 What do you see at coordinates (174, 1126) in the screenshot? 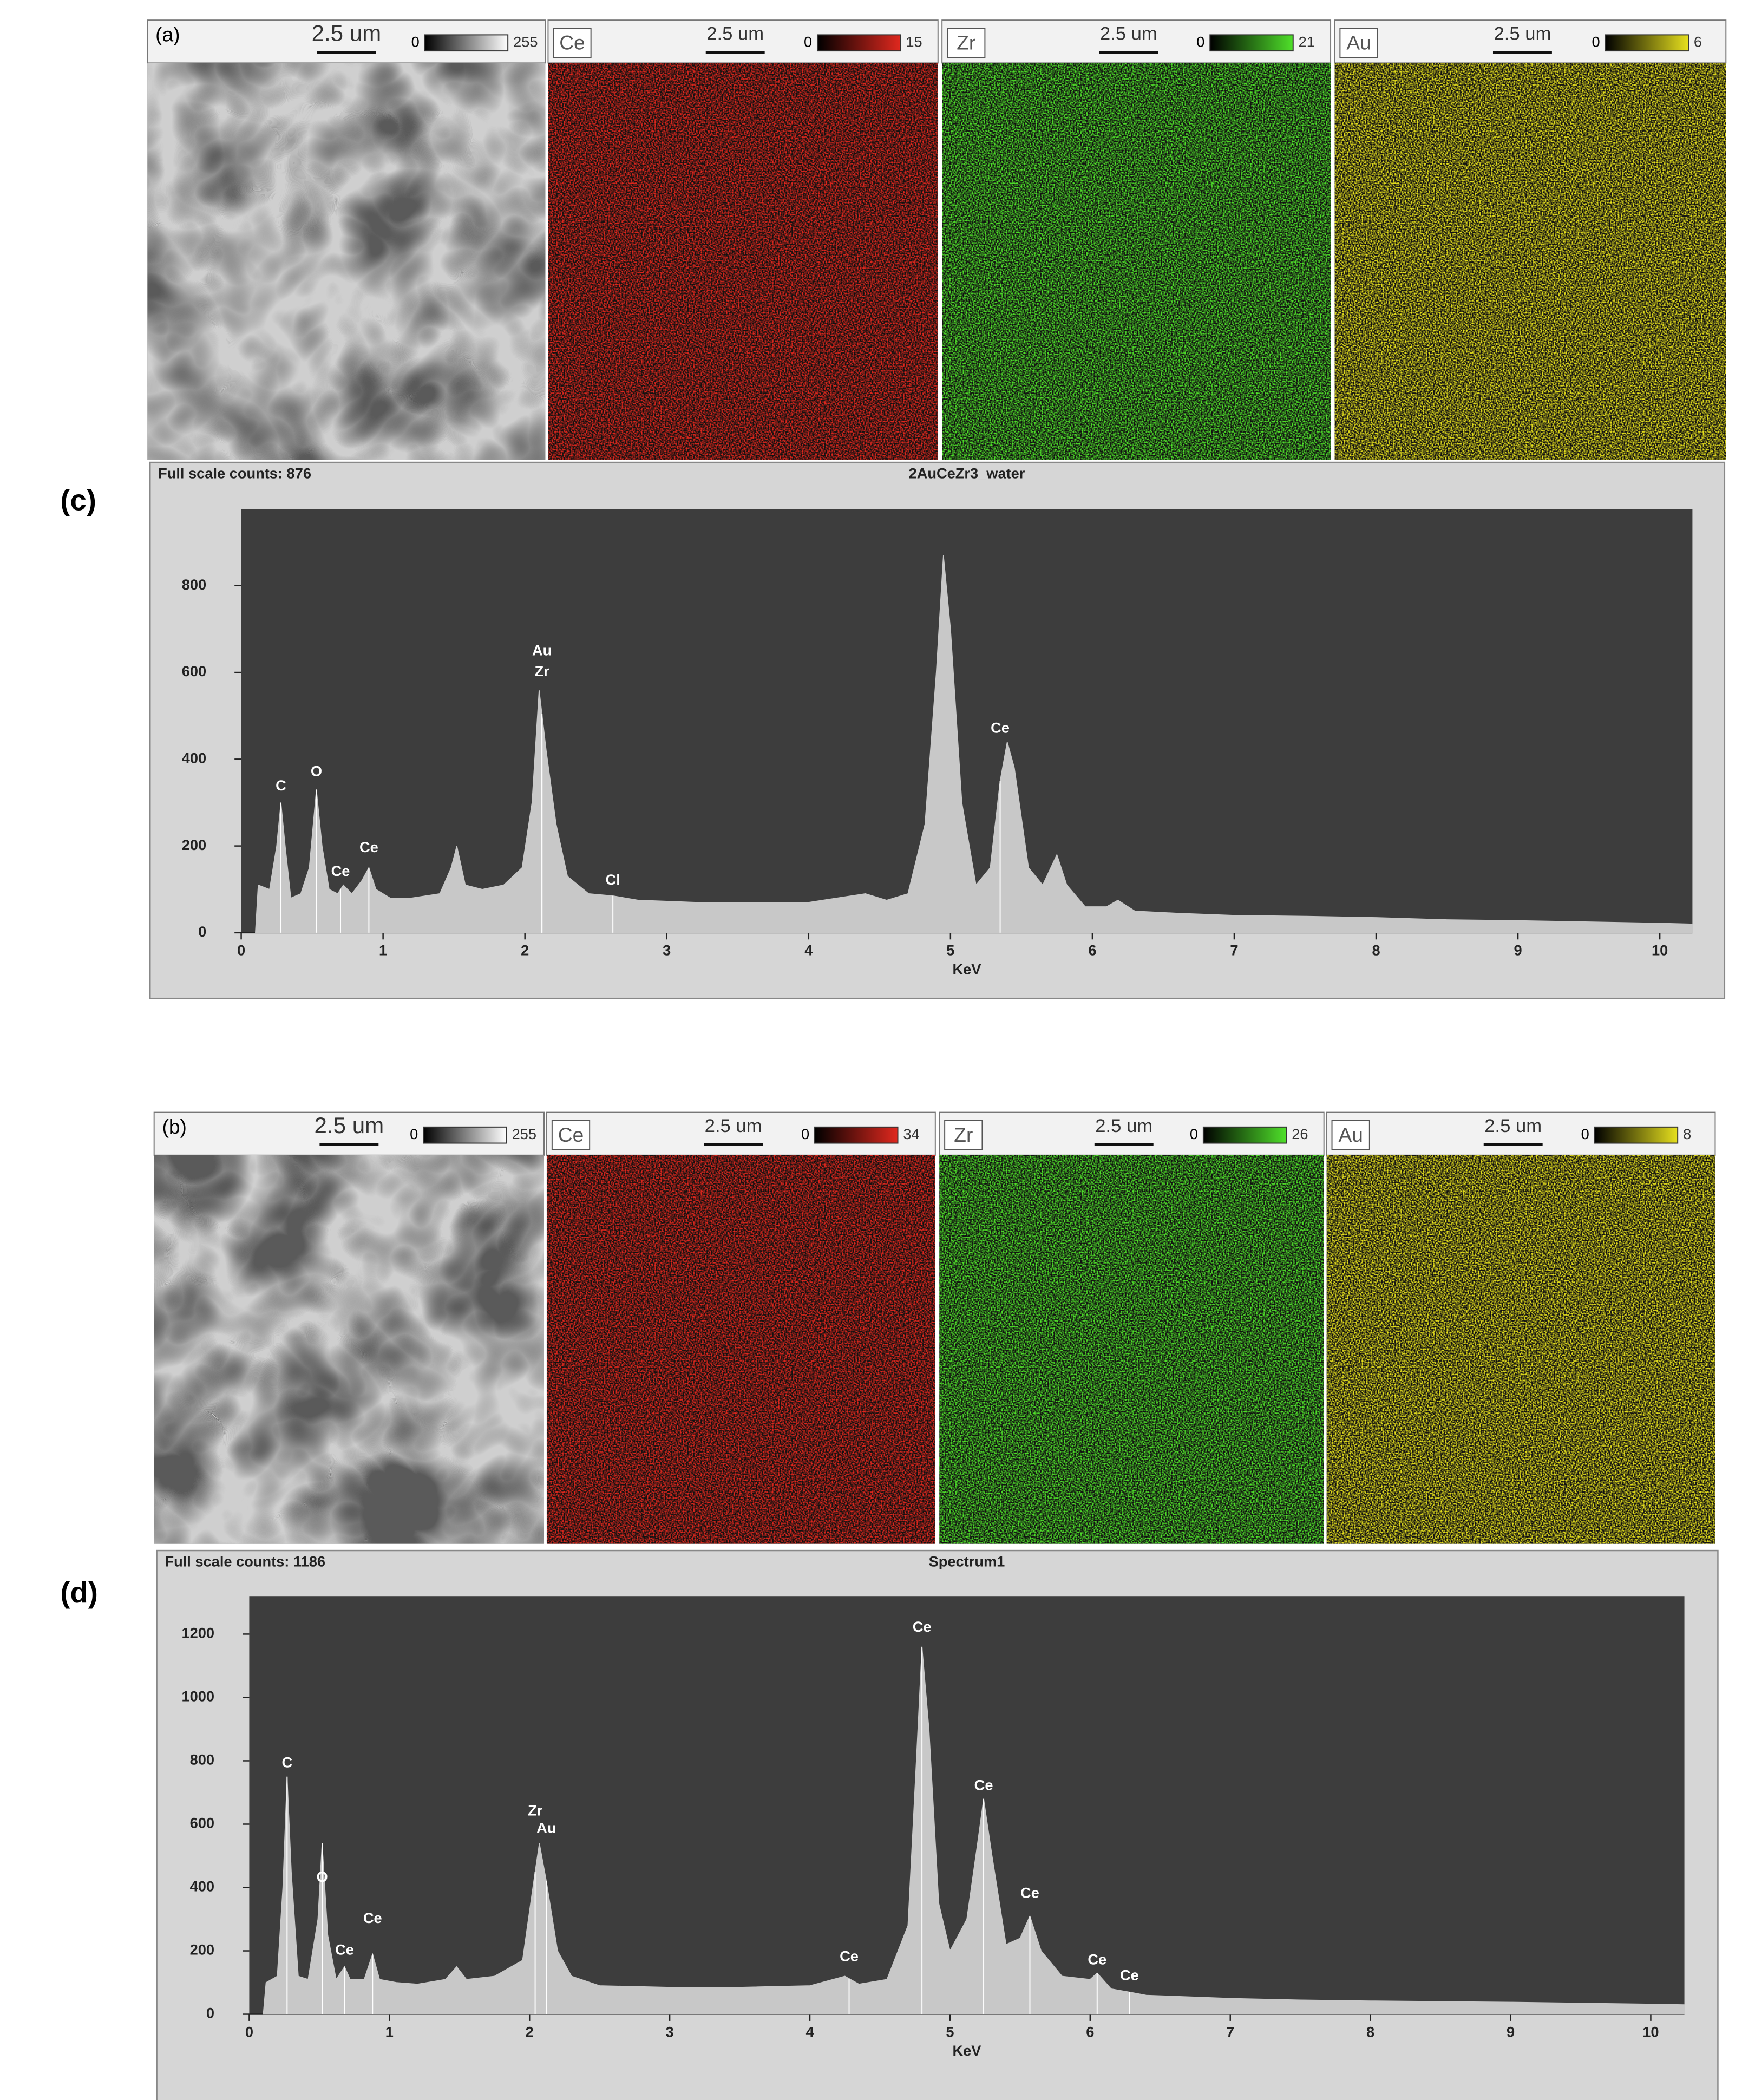
I see `panel-label: (b)` at bounding box center [174, 1126].